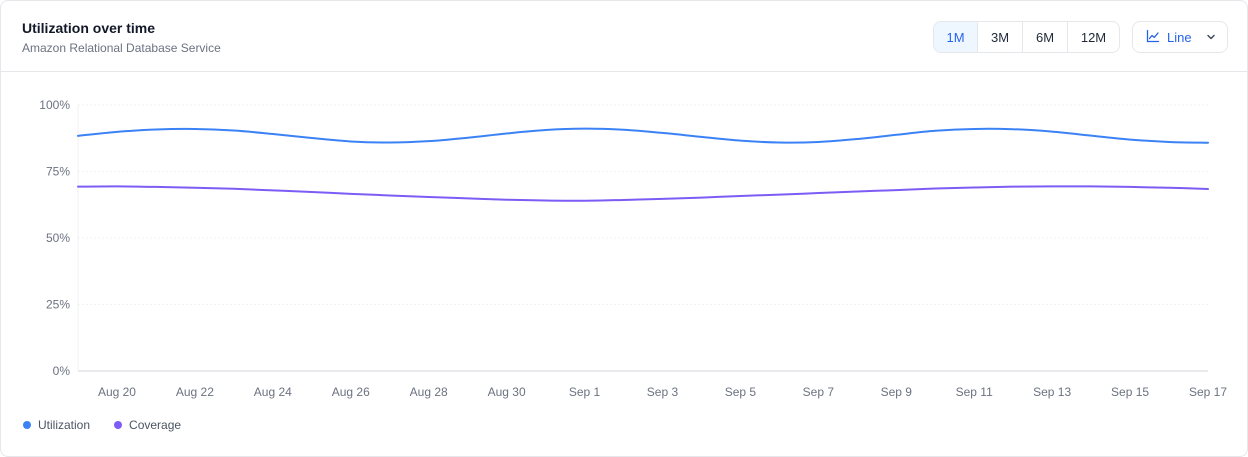  What do you see at coordinates (643, 193) in the screenshot?
I see `series-line-coverage` at bounding box center [643, 193].